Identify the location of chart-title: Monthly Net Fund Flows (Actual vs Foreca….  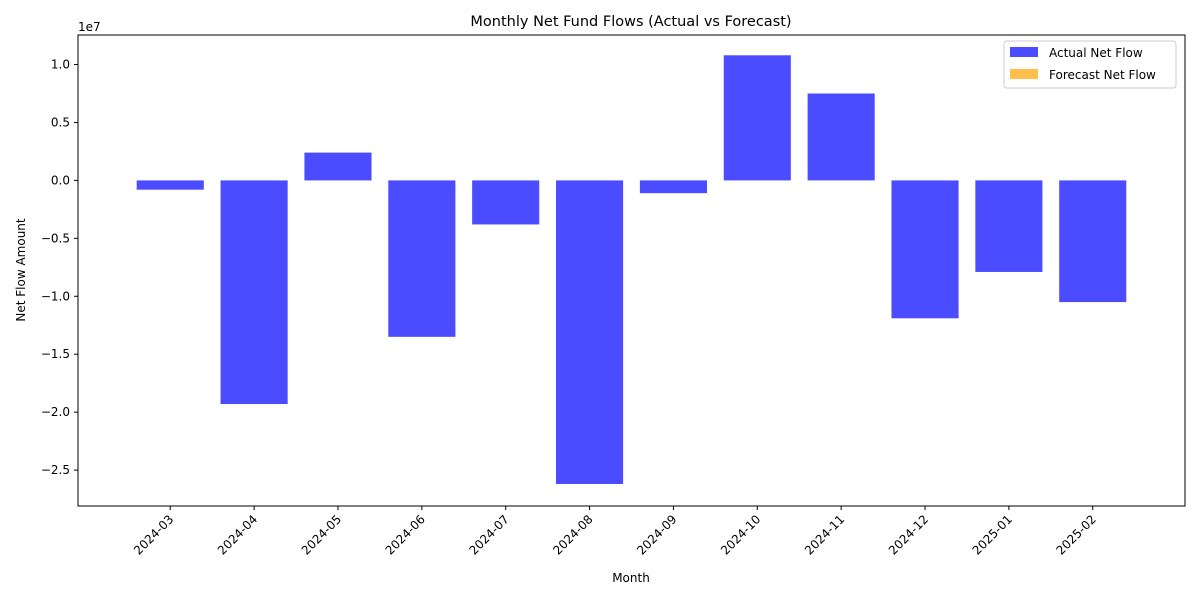
(630, 22).